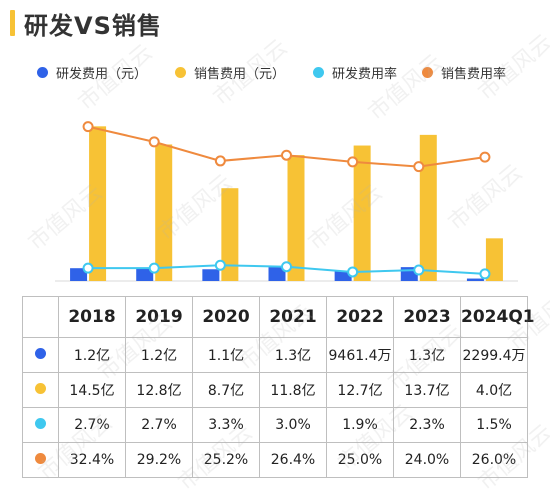  What do you see at coordinates (286, 267) in the screenshot?
I see `point-rd-rate-2021` at bounding box center [286, 267].